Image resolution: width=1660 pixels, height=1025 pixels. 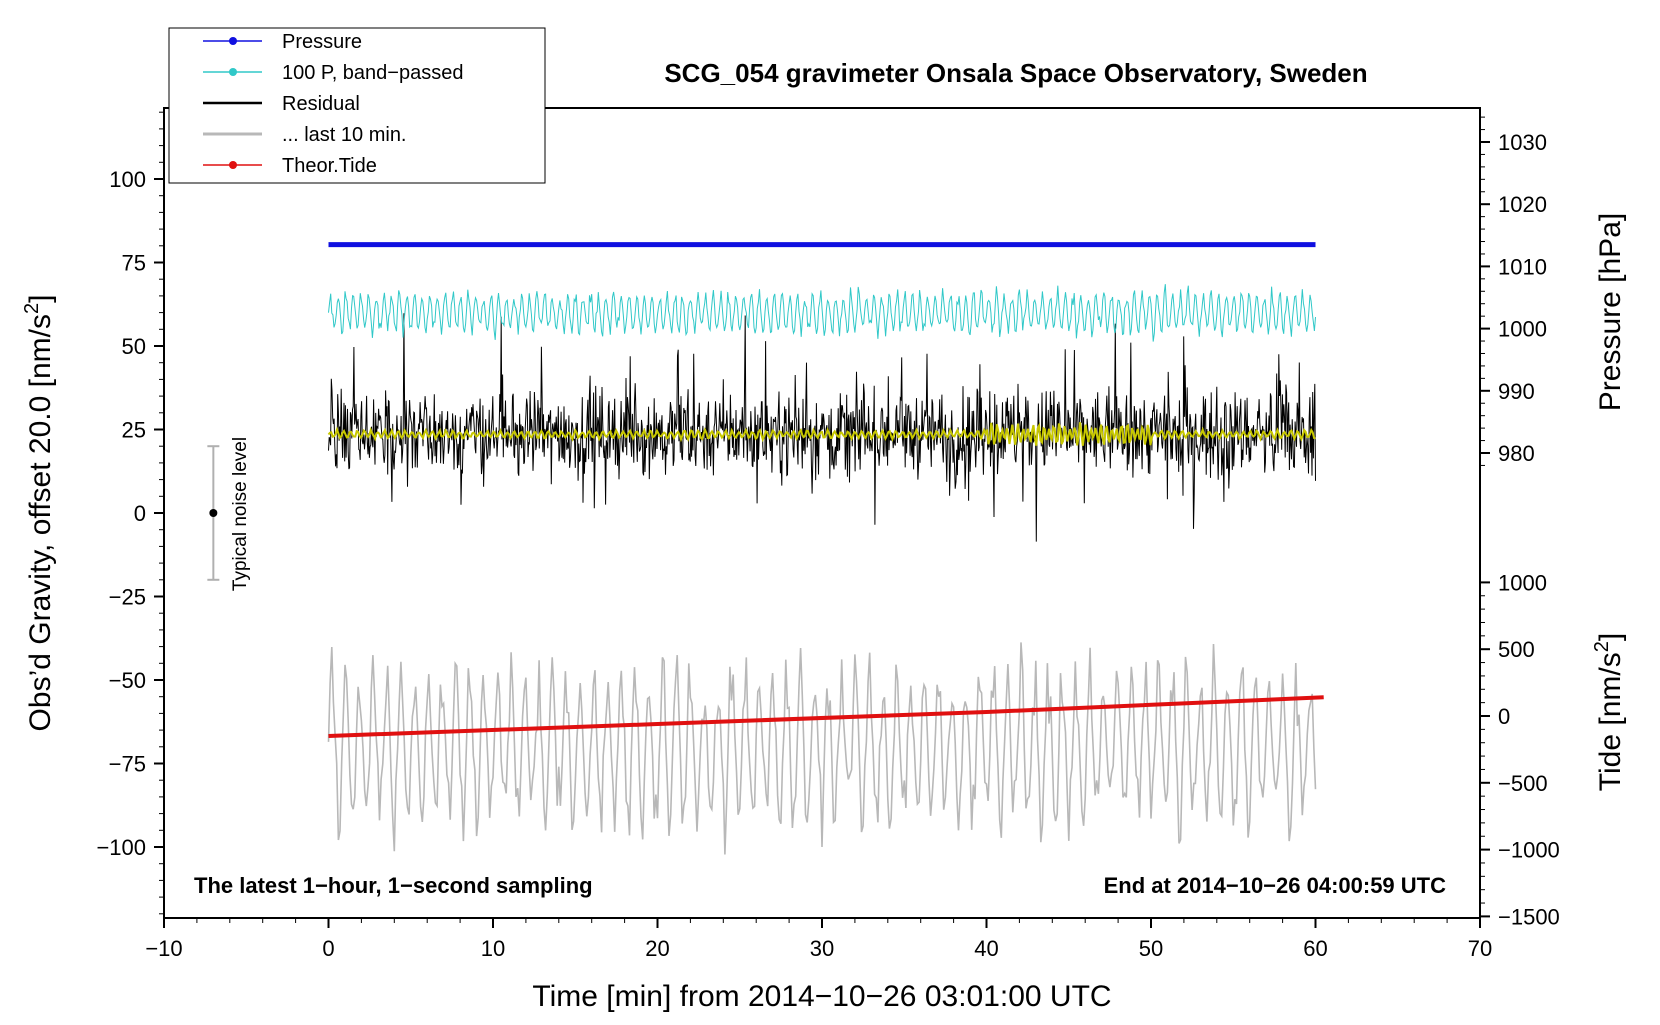 What do you see at coordinates (1480, 948) in the screenshot?
I see `x-tick-label: 70` at bounding box center [1480, 948].